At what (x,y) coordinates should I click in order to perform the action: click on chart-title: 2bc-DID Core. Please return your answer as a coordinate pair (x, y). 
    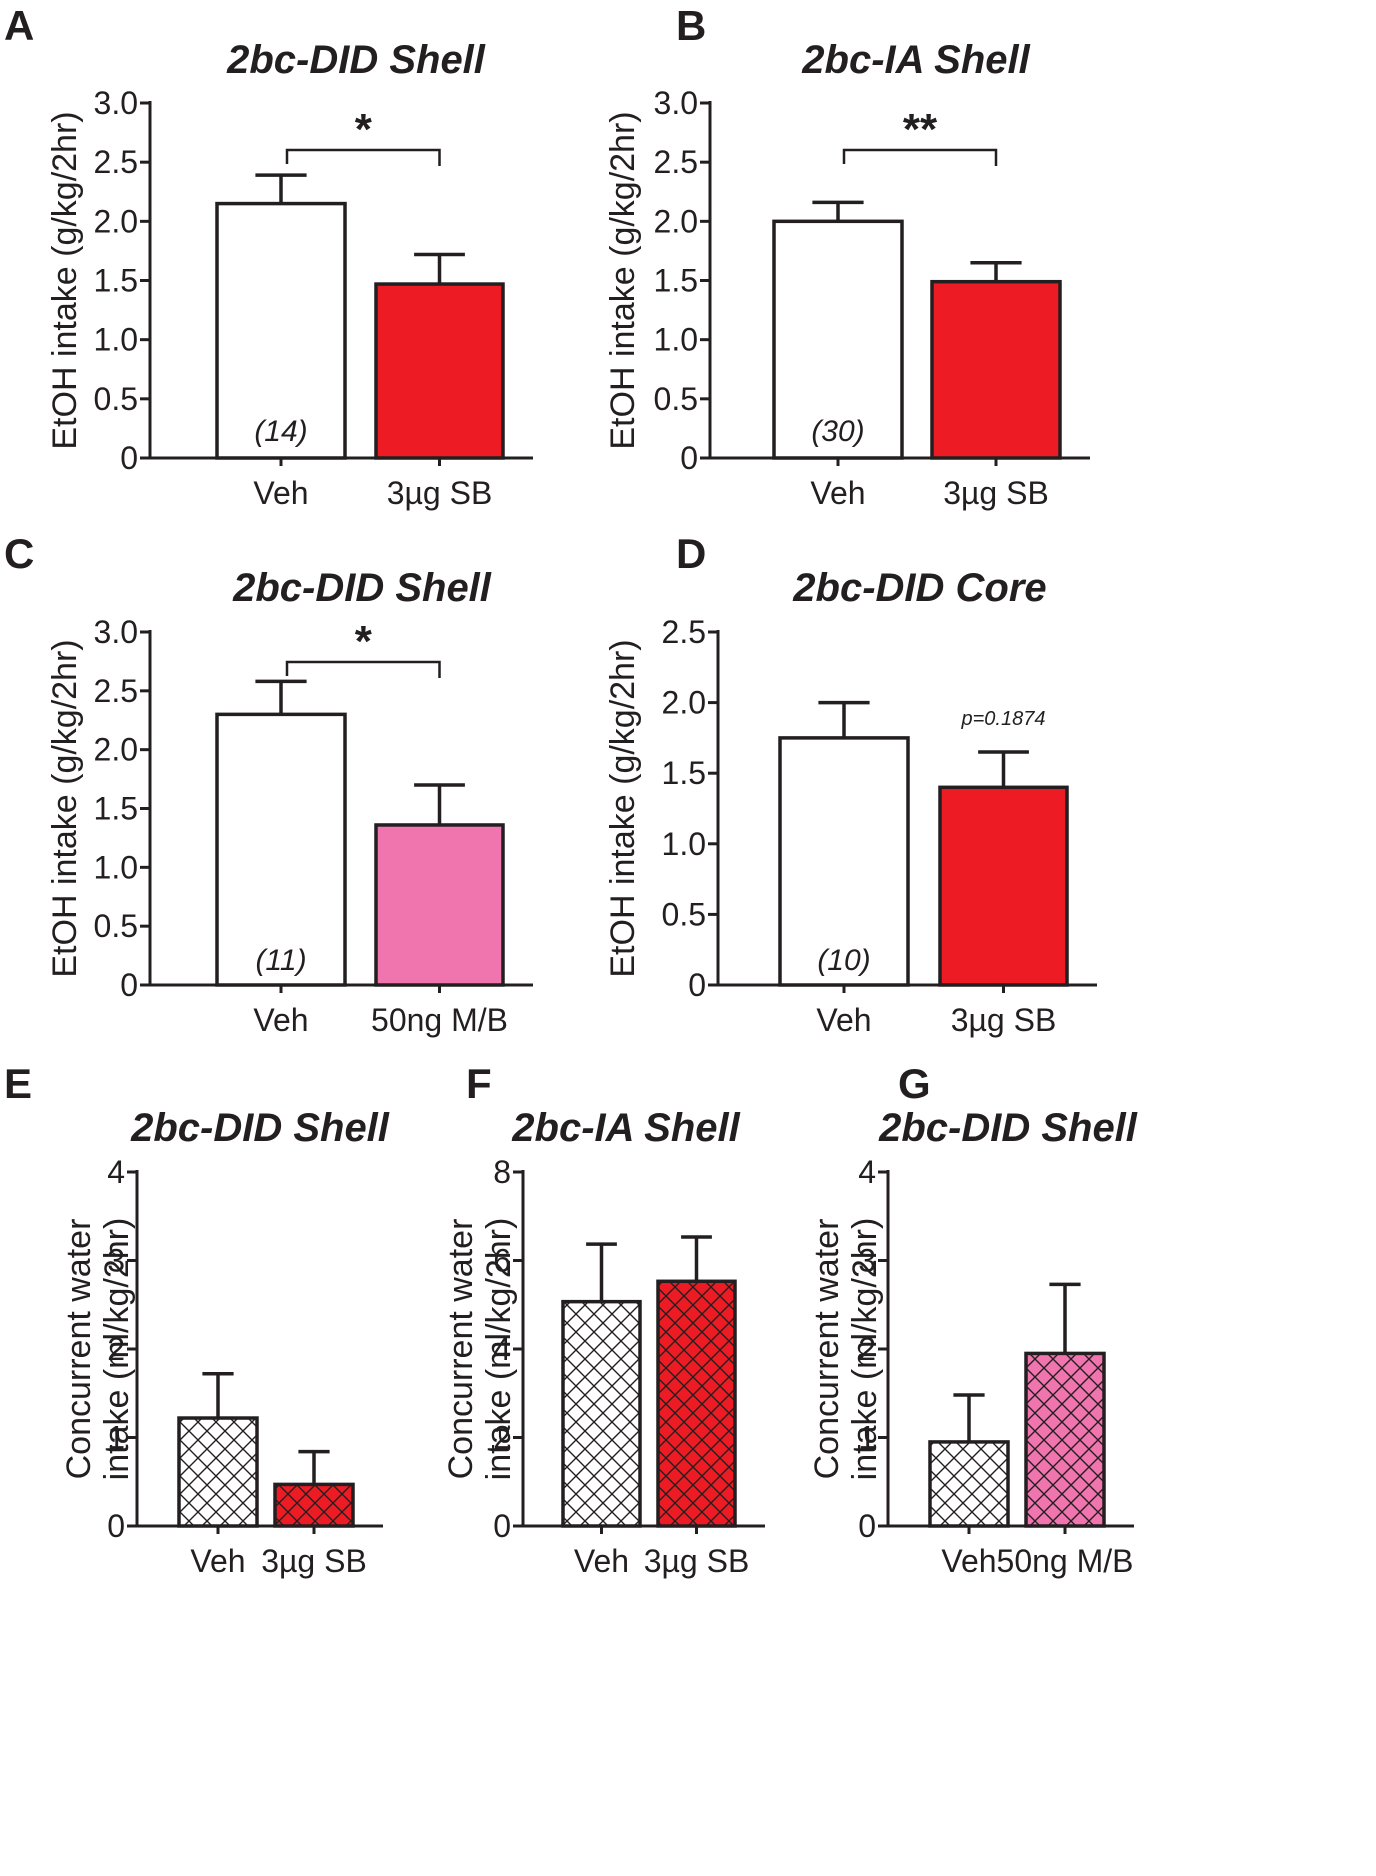
    Looking at the image, I should click on (919, 588).